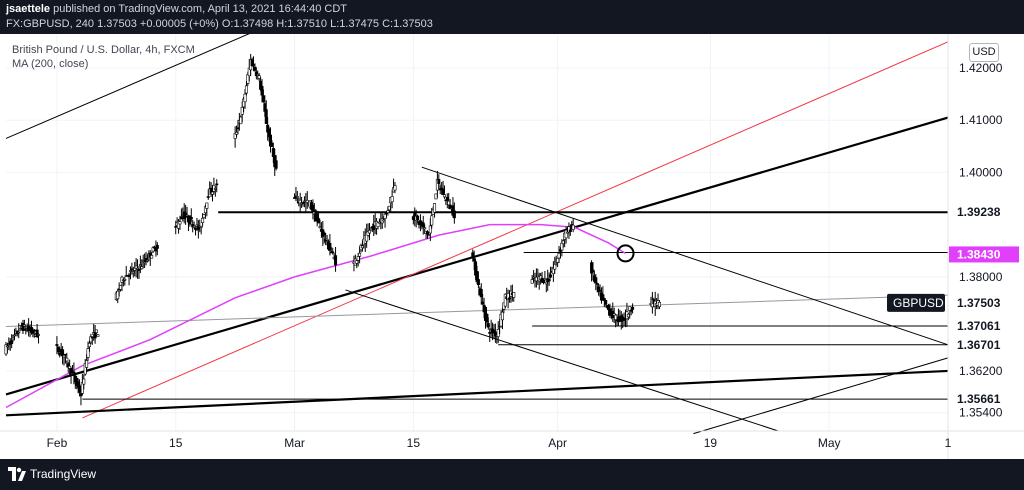  What do you see at coordinates (829, 443) in the screenshot?
I see `time-tick-label: May` at bounding box center [829, 443].